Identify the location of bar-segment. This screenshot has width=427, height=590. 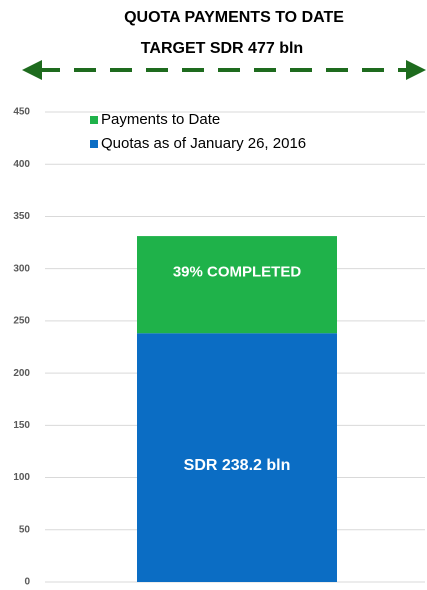
(237, 285).